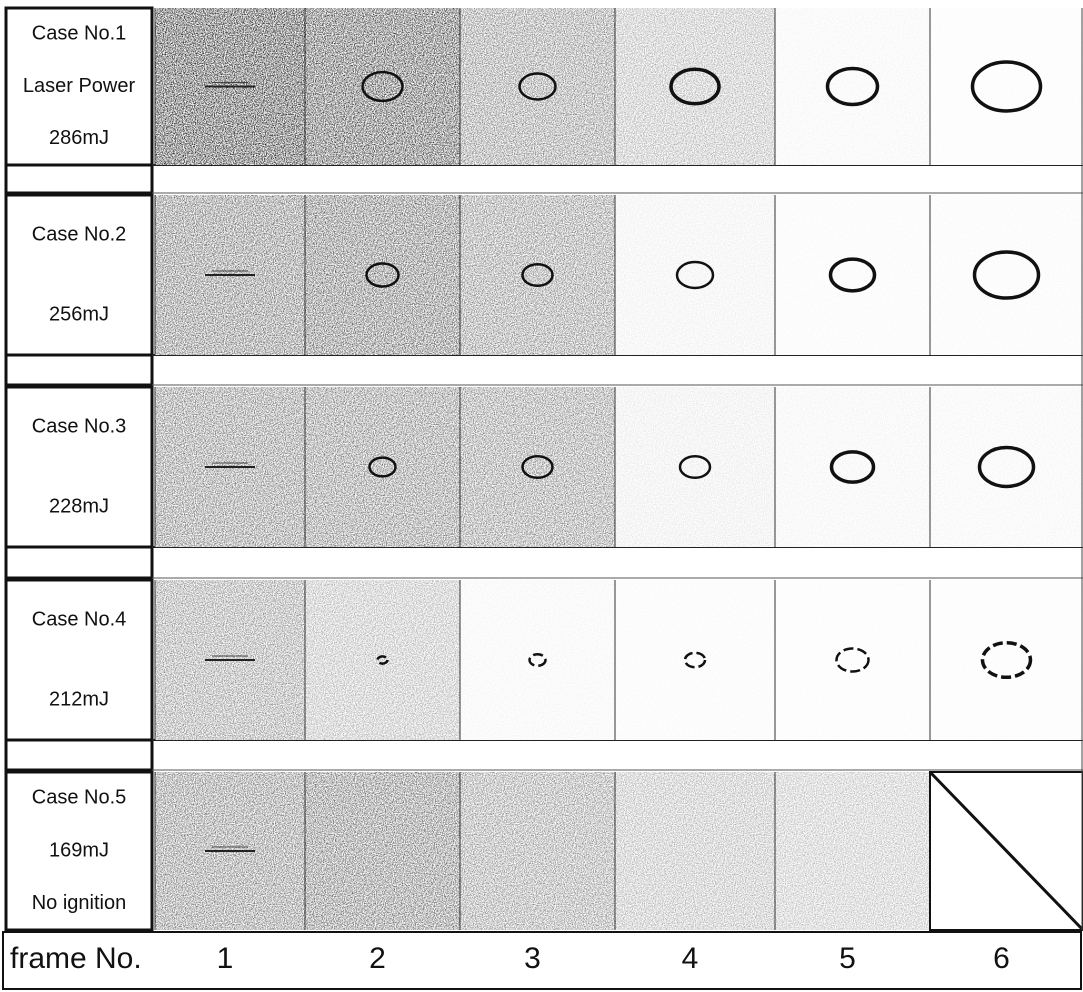 The width and height of the screenshot is (1083, 992). I want to click on case-label: 228mJ, so click(79, 506).